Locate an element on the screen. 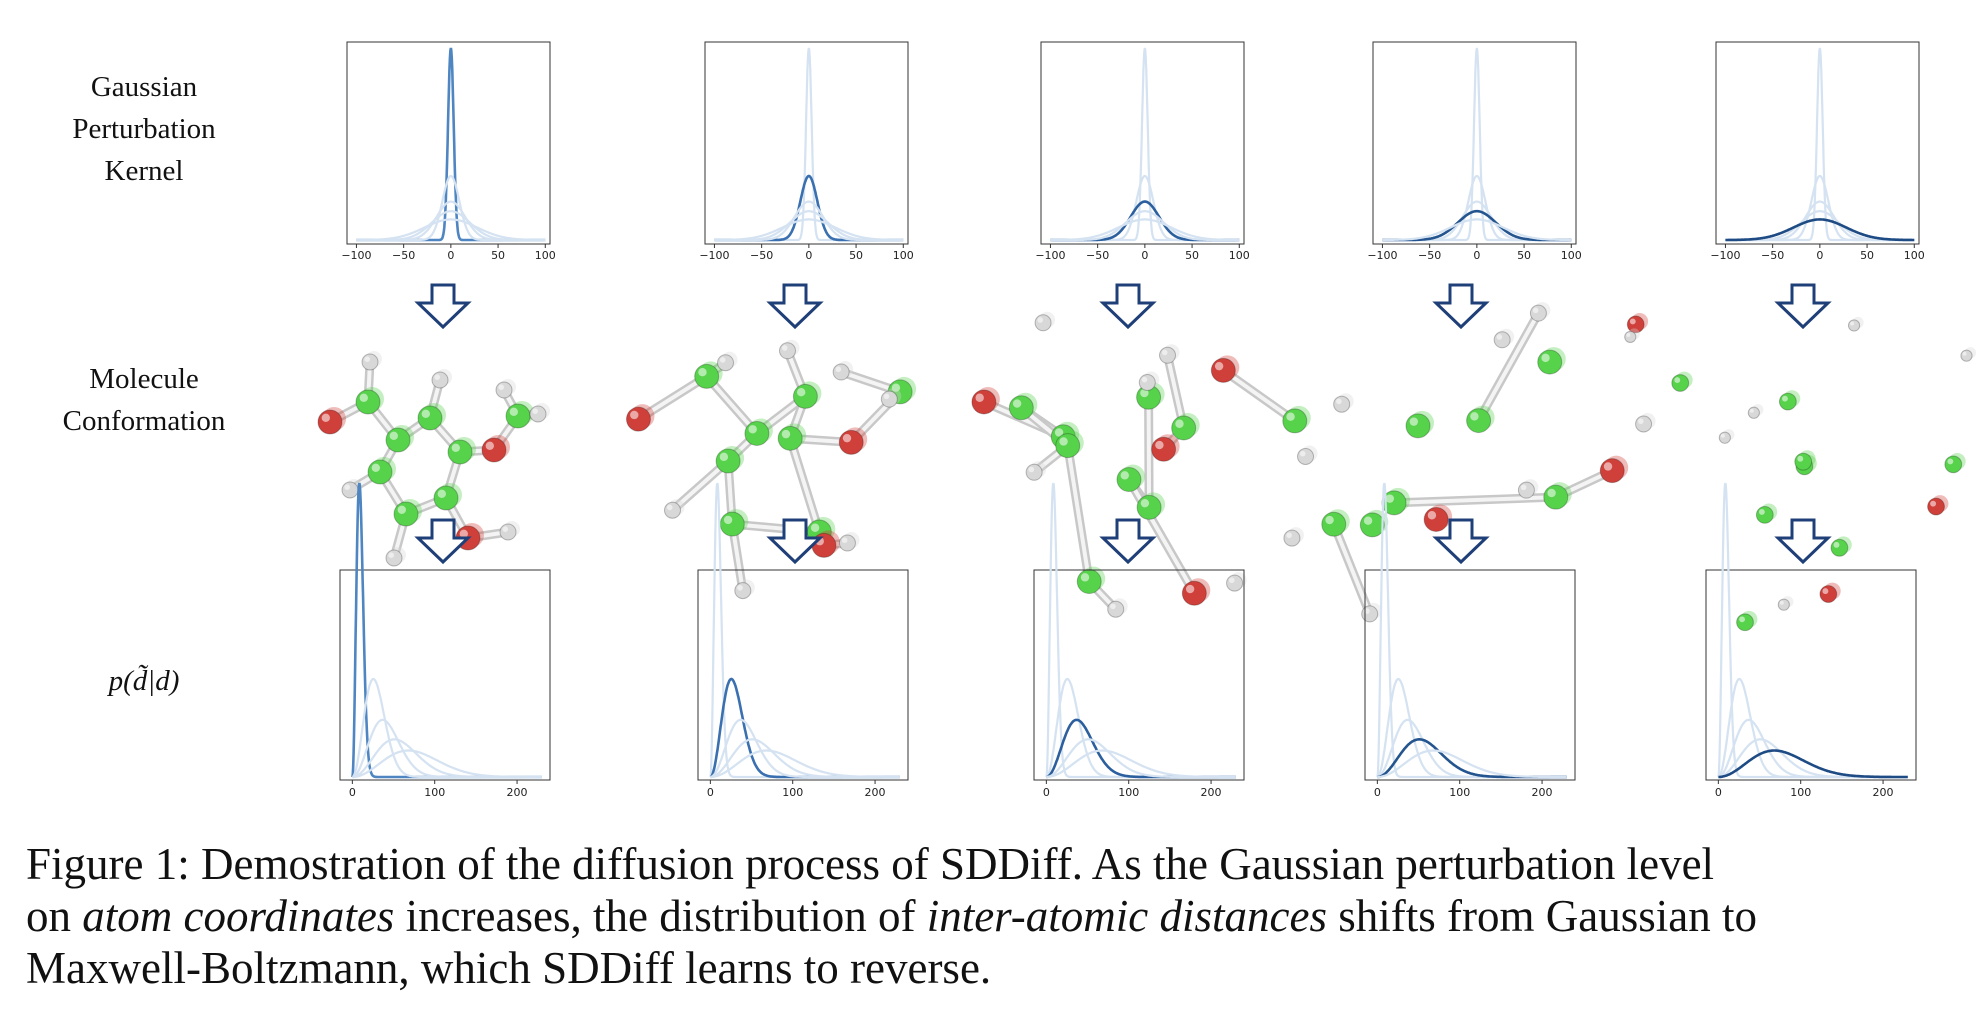 The height and width of the screenshot is (1012, 1984). row-label-molecule: Molecule Conformation is located at coordinates (147, 400).